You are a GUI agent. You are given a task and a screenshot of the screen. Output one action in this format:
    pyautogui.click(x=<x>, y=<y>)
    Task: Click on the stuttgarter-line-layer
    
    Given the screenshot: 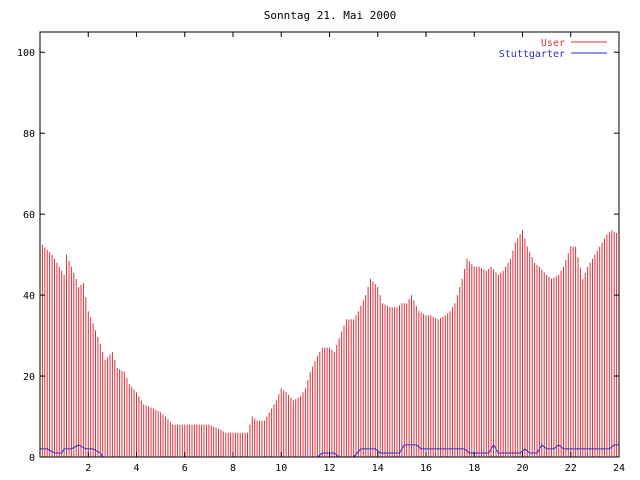 What is the action you would take?
    pyautogui.click(x=329, y=450)
    